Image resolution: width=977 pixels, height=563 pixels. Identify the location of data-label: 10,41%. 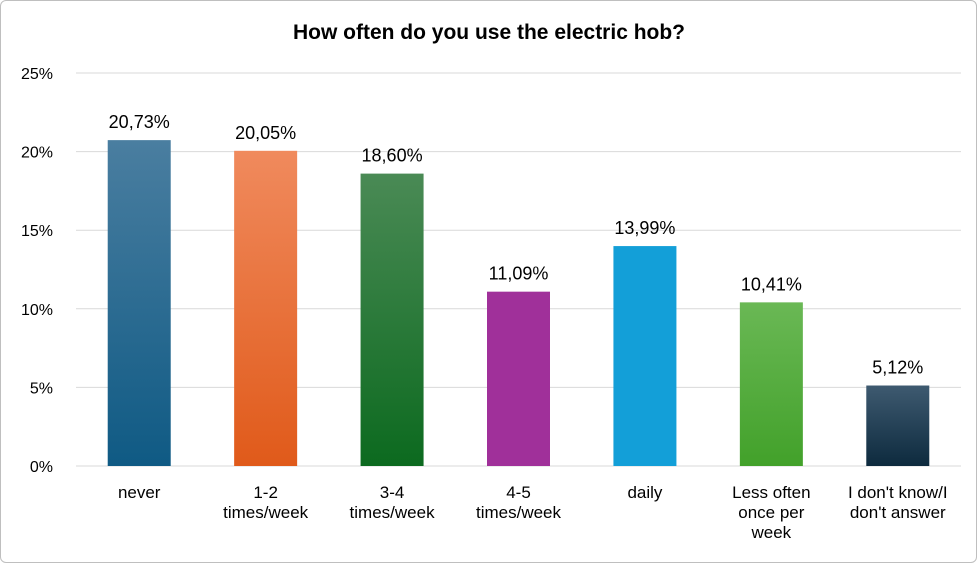
(771, 284).